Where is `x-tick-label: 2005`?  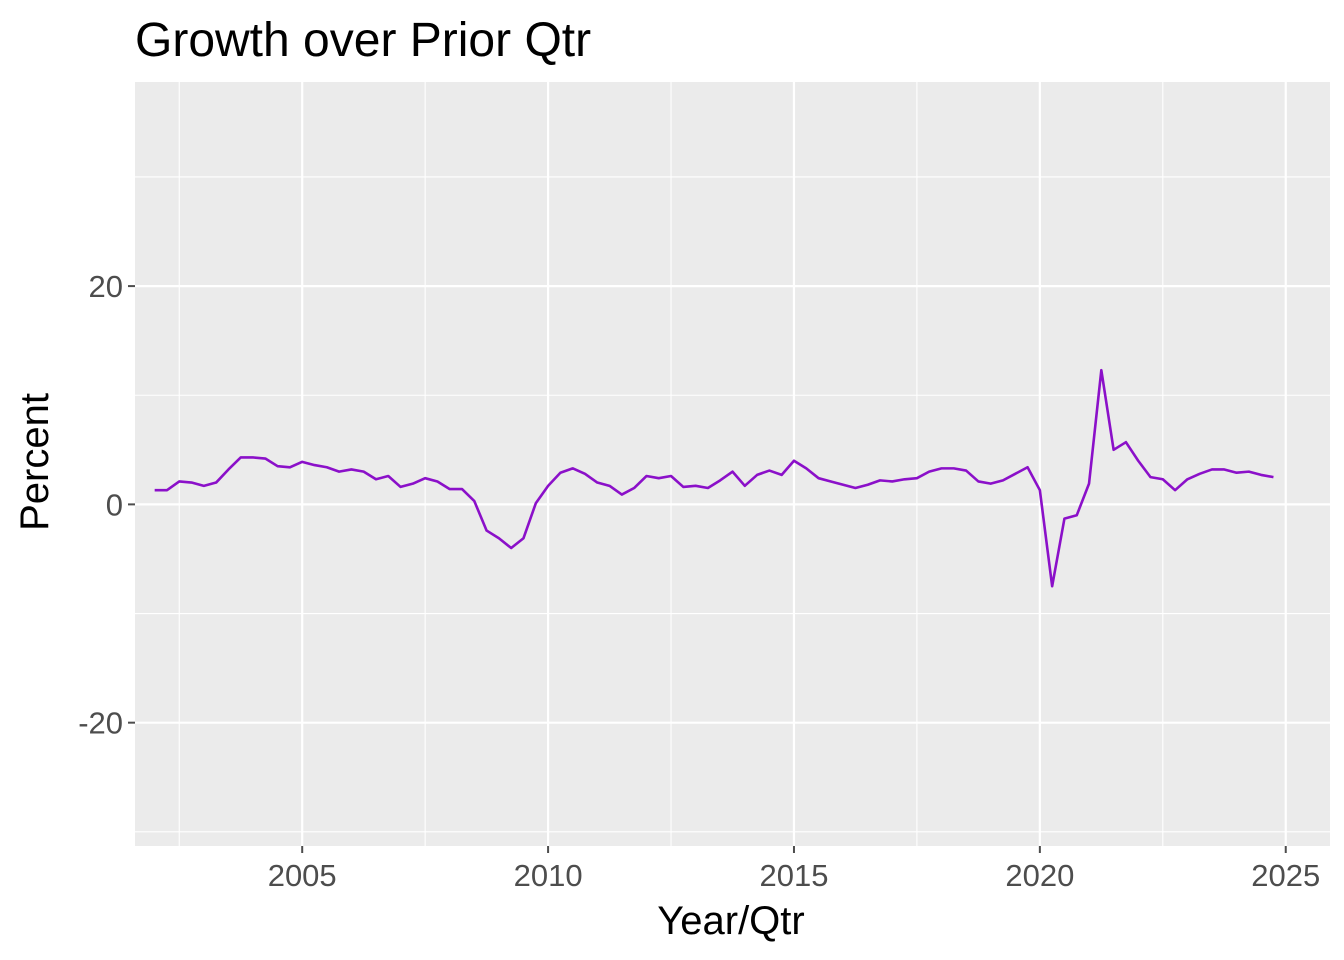
x-tick-label: 2005 is located at coordinates (302, 875).